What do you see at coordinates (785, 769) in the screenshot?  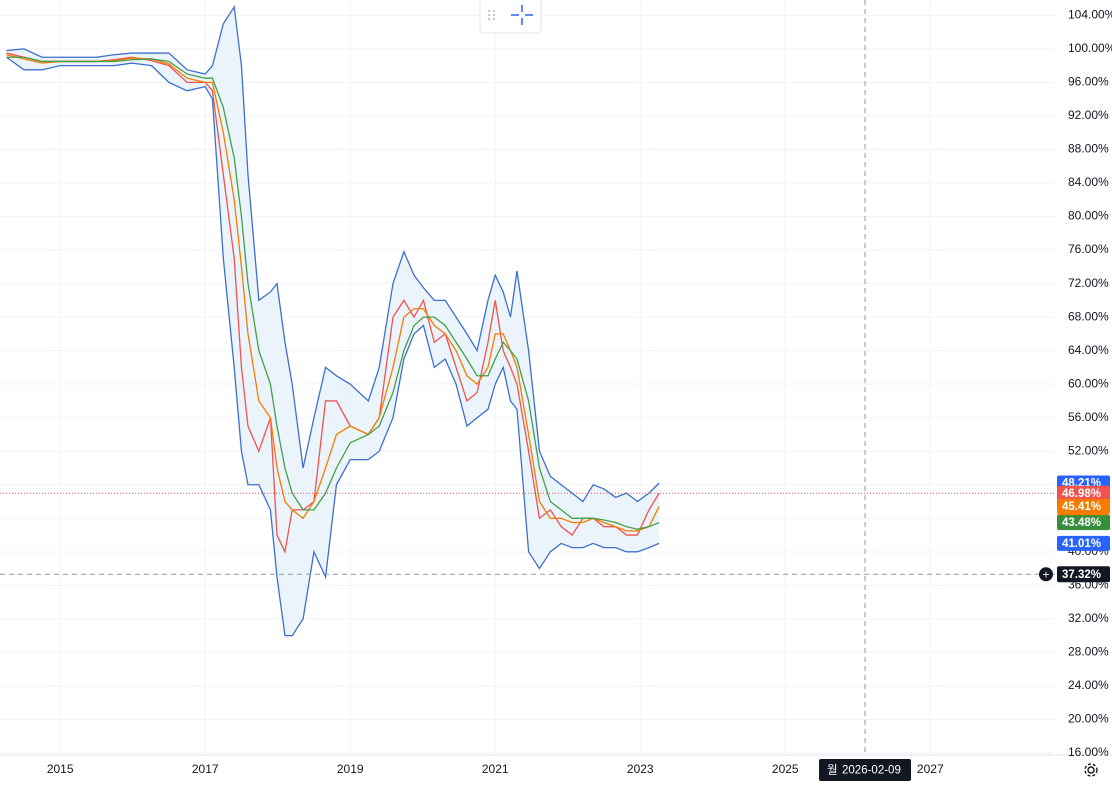 I see `x-tick-label: 2025` at bounding box center [785, 769].